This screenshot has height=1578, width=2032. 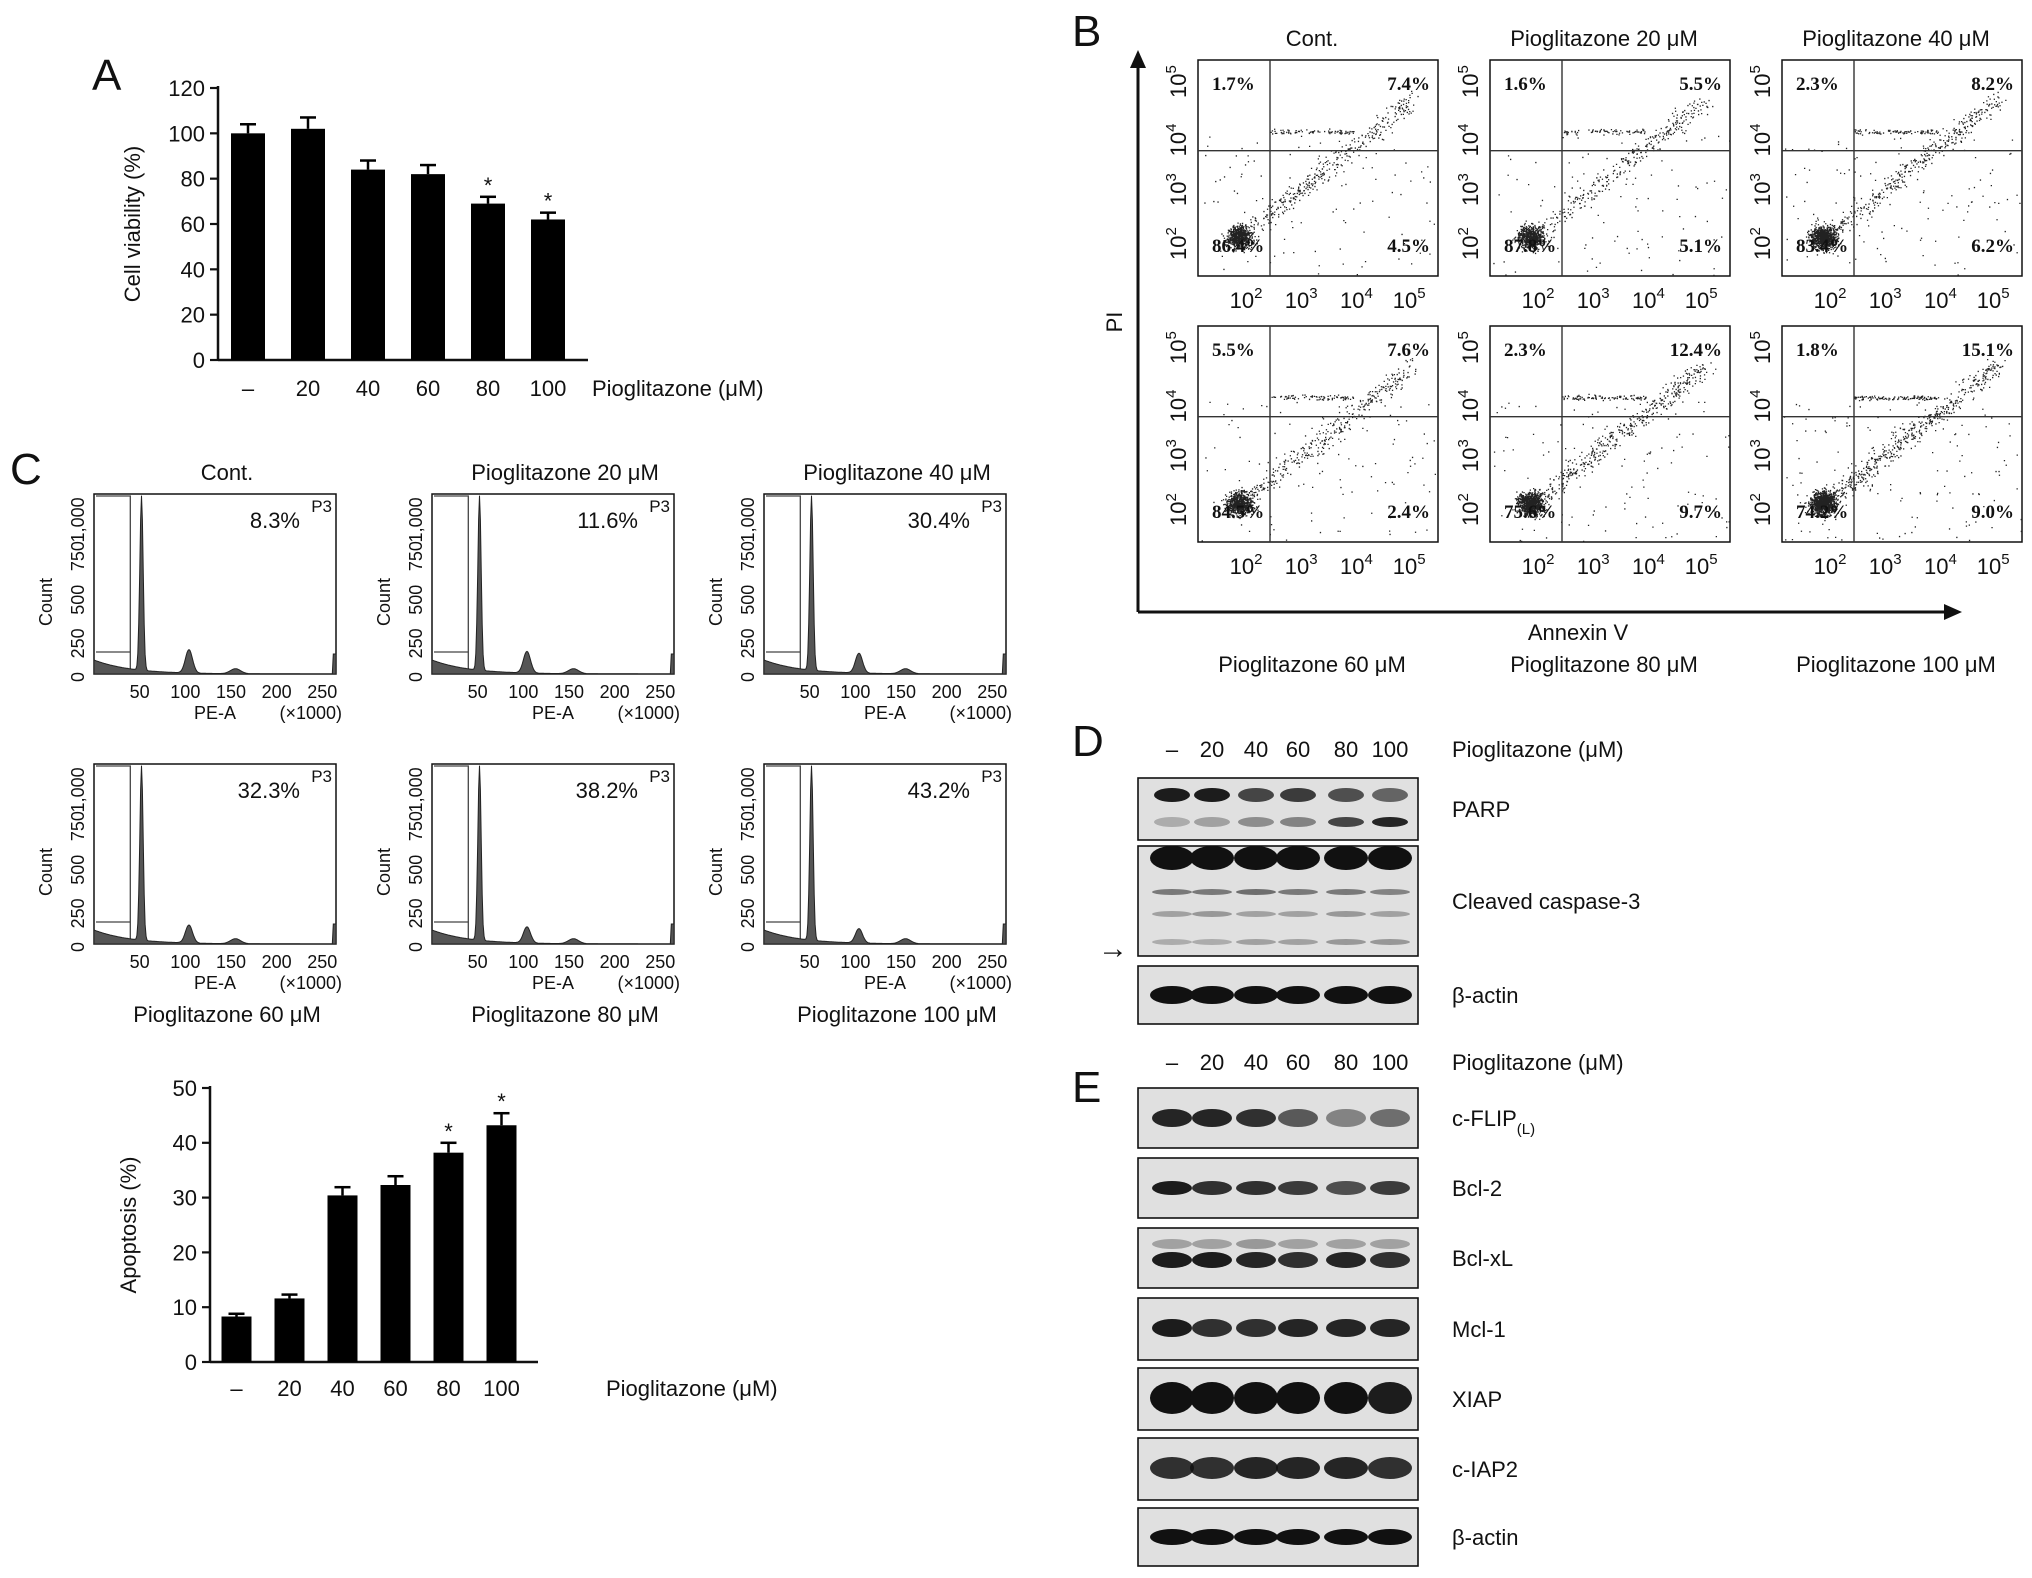 I want to click on y-axis-title: Count, so click(x=46, y=872).